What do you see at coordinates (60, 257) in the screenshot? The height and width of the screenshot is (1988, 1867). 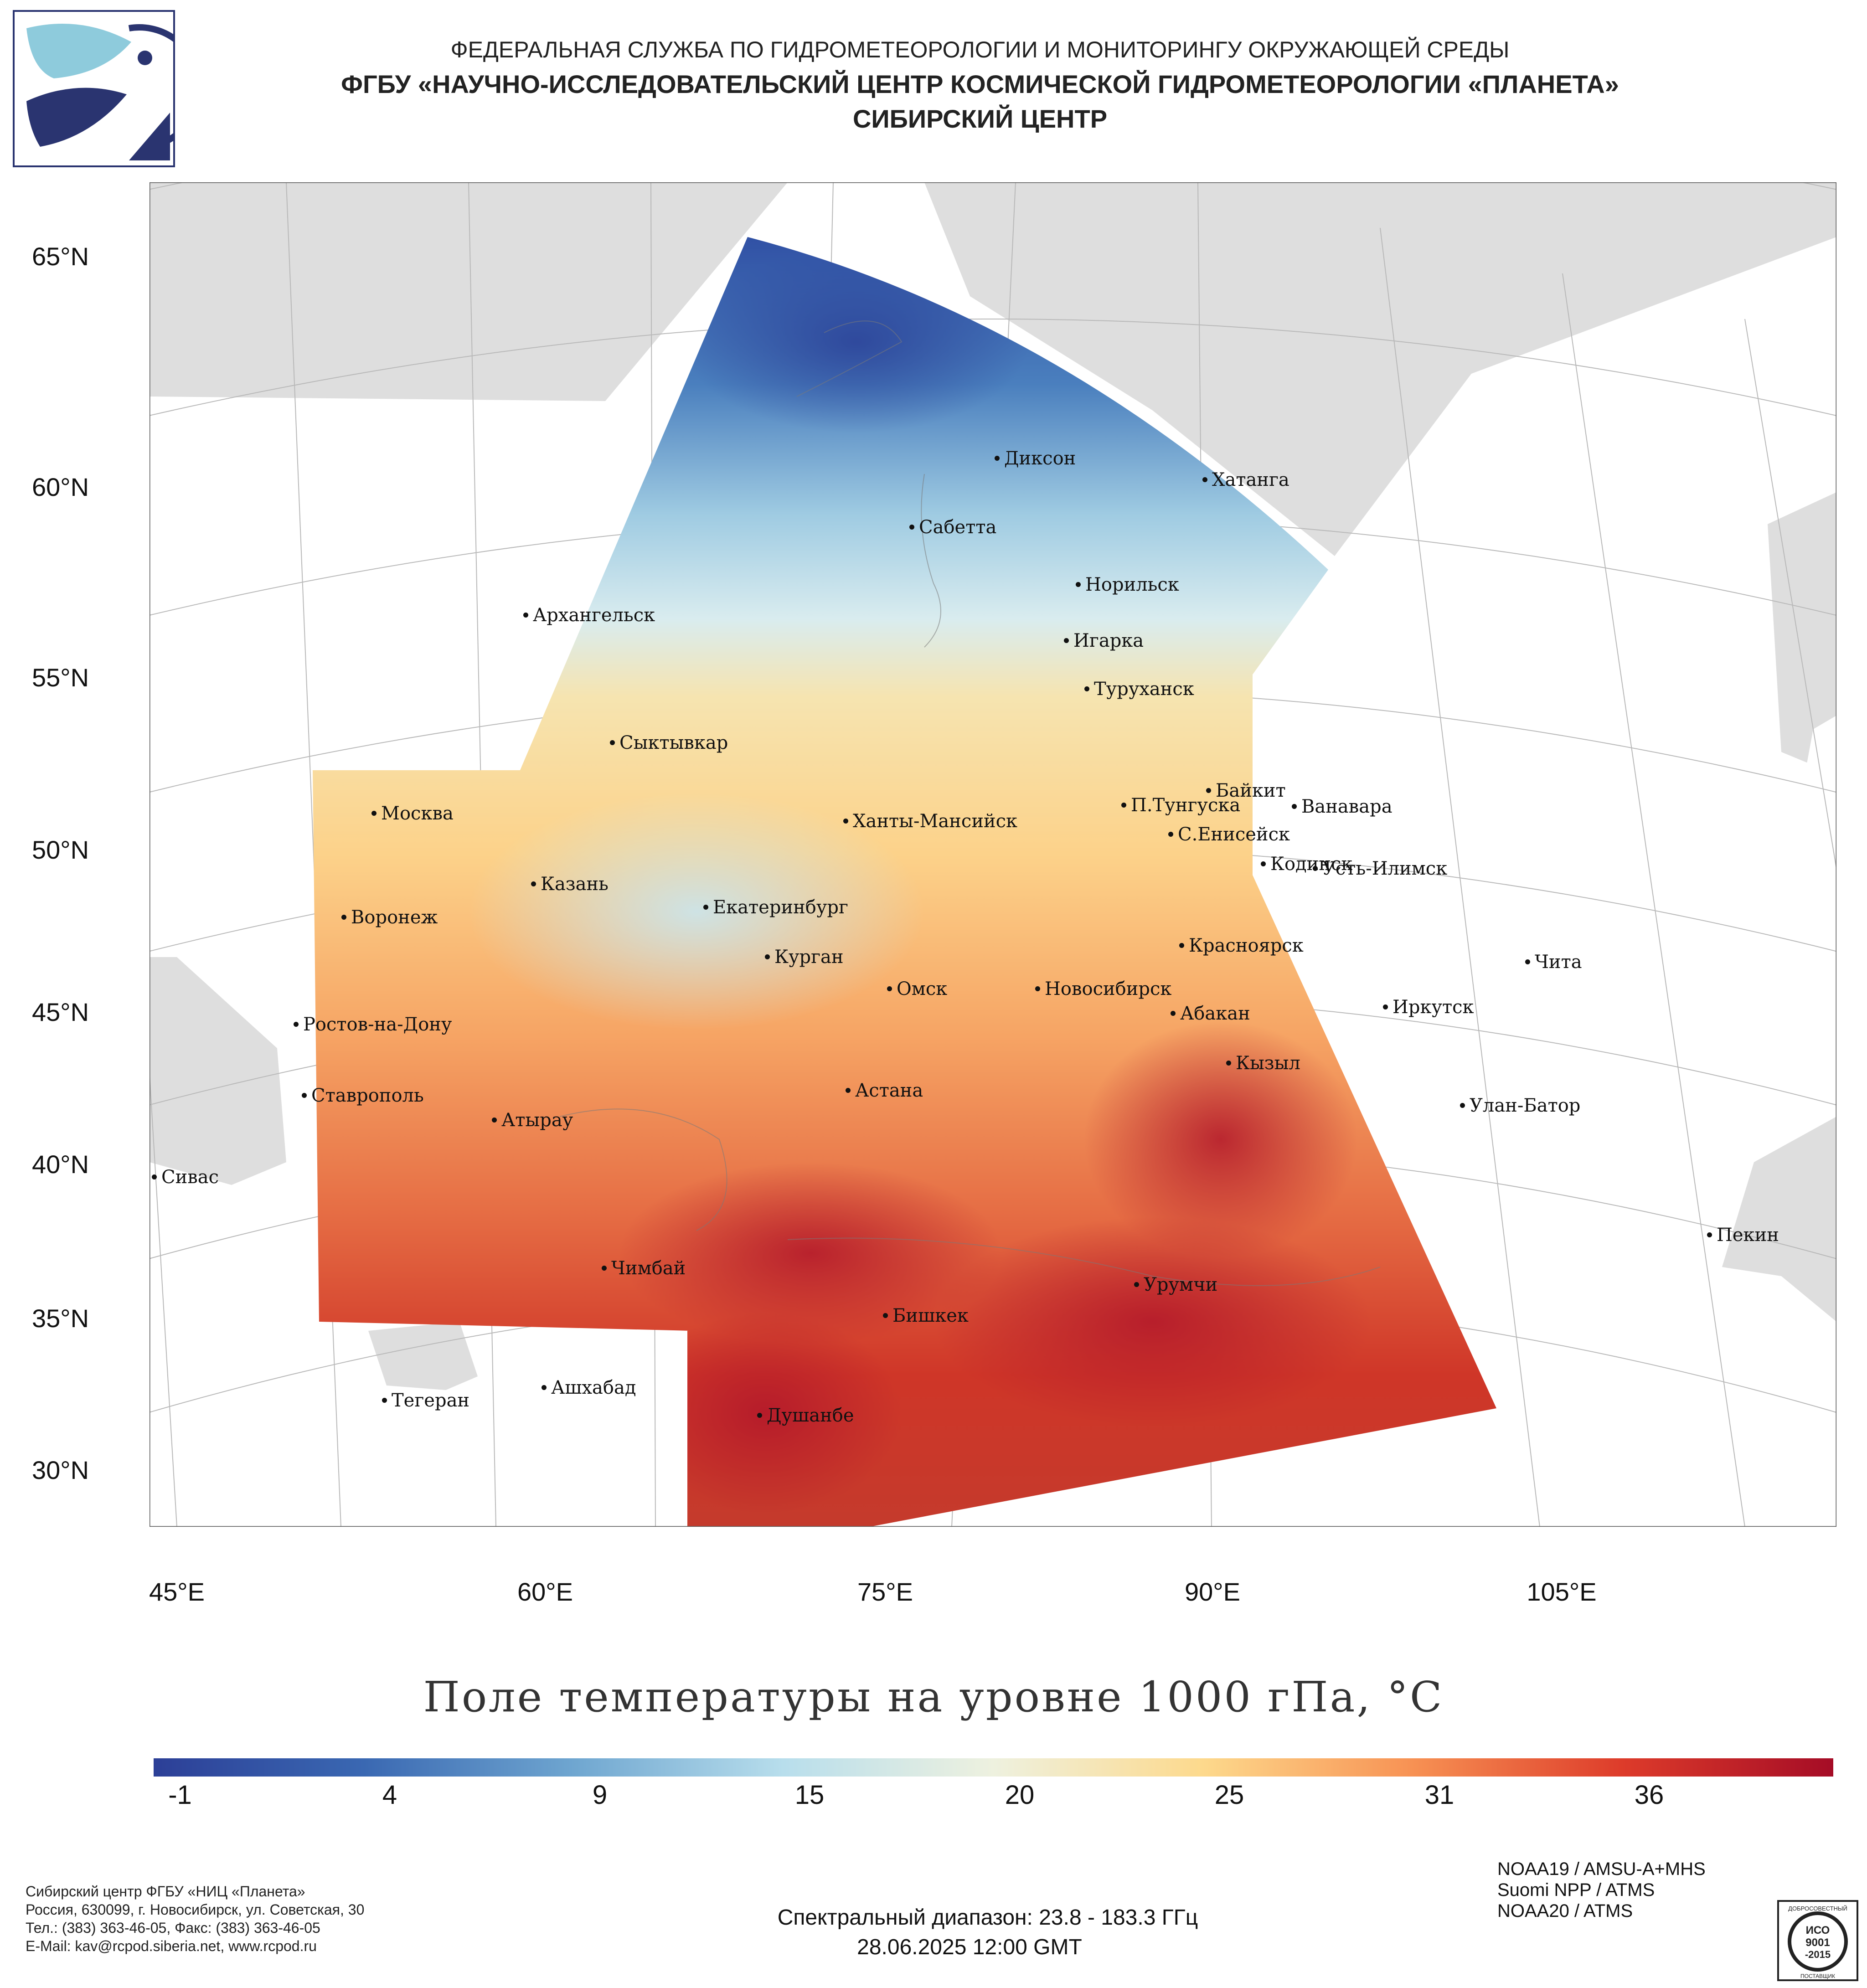 I see `lat-label: 65°N` at bounding box center [60, 257].